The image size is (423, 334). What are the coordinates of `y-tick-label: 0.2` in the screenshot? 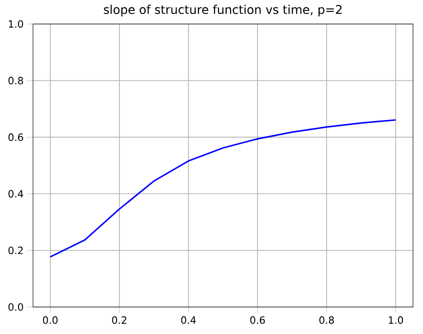 It's located at (15, 250).